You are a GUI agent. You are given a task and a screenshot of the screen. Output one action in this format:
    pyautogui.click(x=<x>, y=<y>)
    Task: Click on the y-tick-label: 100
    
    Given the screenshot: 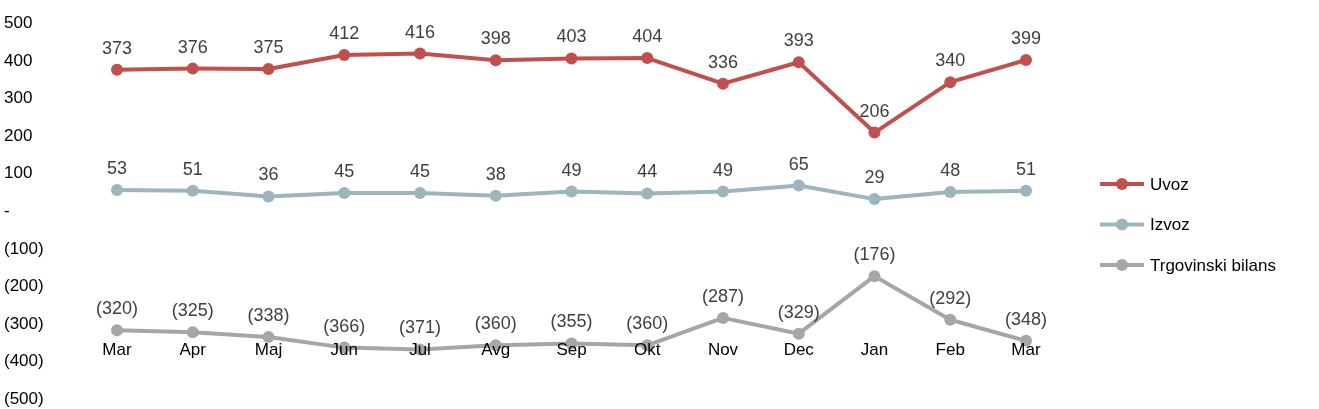 What is the action you would take?
    pyautogui.click(x=18, y=173)
    